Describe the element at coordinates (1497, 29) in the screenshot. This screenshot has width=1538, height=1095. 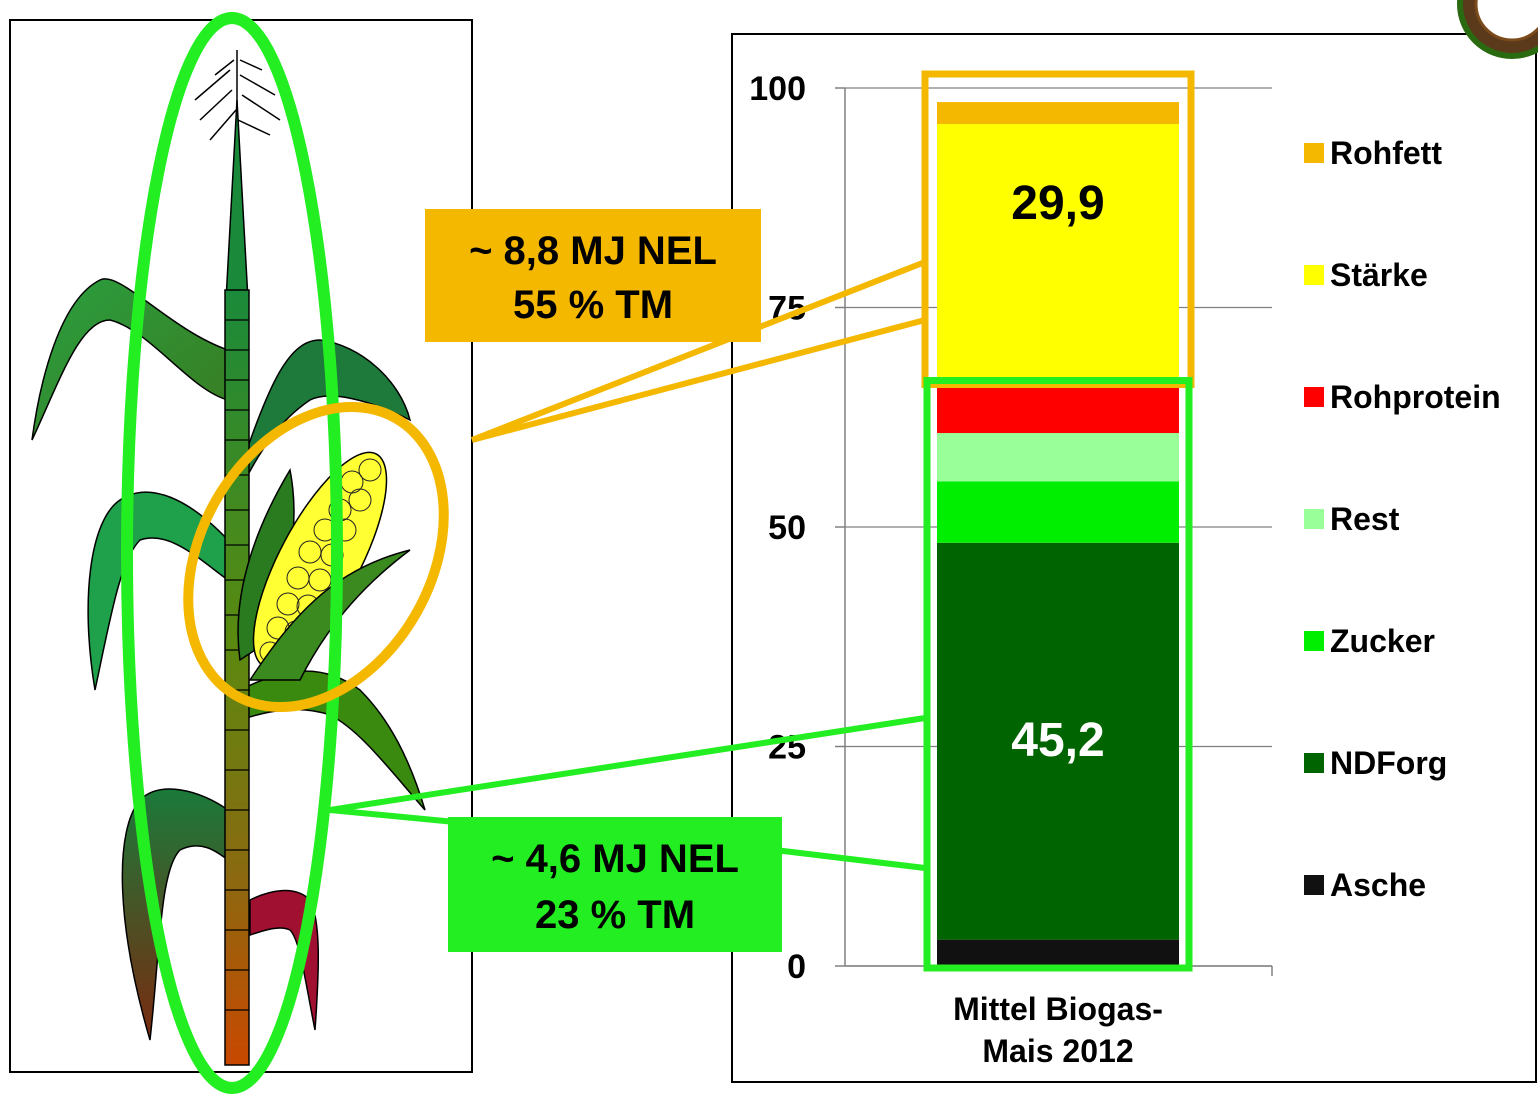
I see `logo-seal` at that location.